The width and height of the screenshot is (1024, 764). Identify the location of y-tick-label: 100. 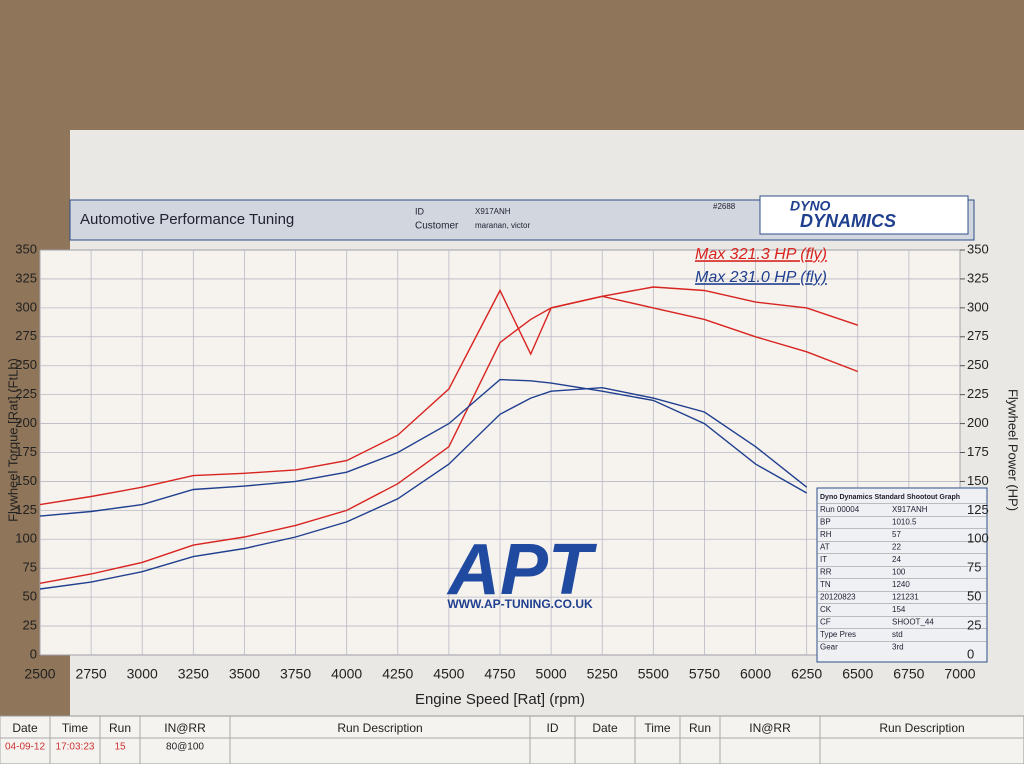
(26, 538).